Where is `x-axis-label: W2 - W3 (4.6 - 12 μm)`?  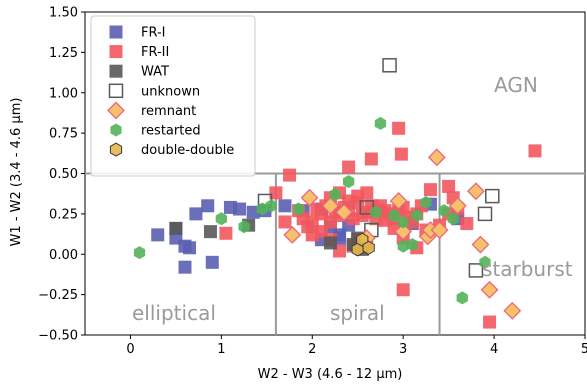
x-axis-label: W2 - W3 (4.6 - 12 μm) is located at coordinates (330, 374).